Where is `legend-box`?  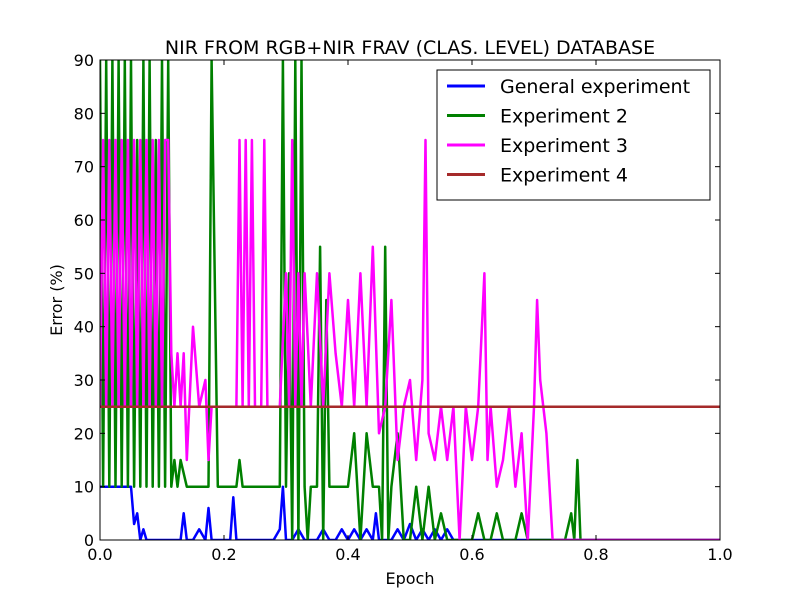 legend-box is located at coordinates (573, 135).